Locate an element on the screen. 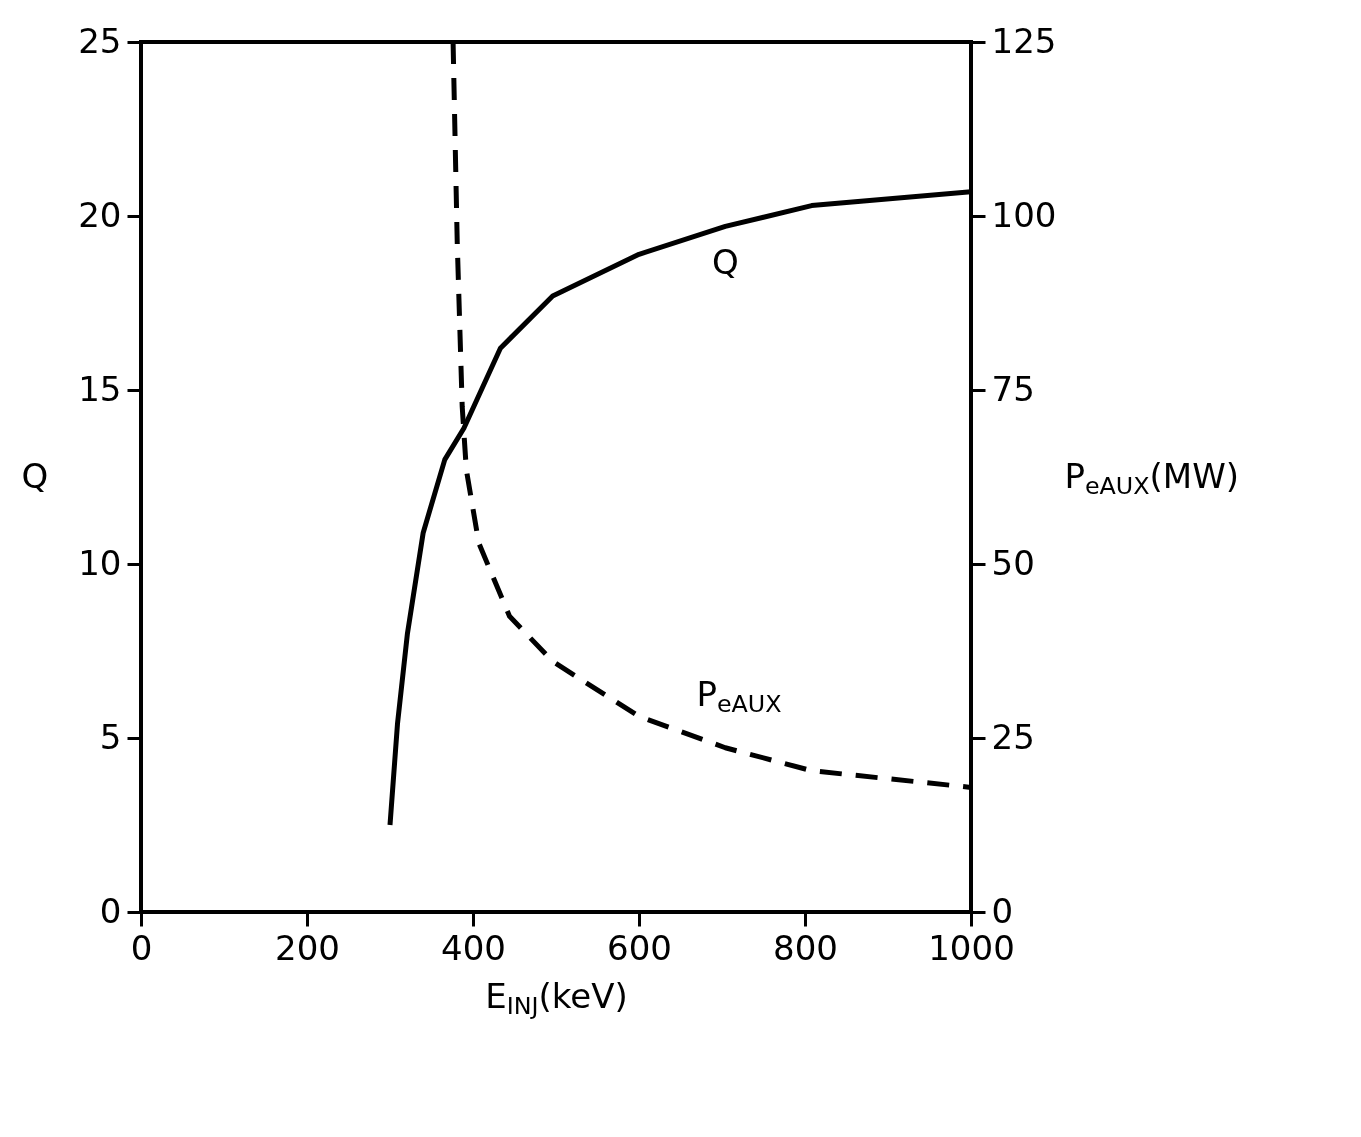 This screenshot has height=1137, width=1361. y-tick-label: 25 is located at coordinates (100, 40).